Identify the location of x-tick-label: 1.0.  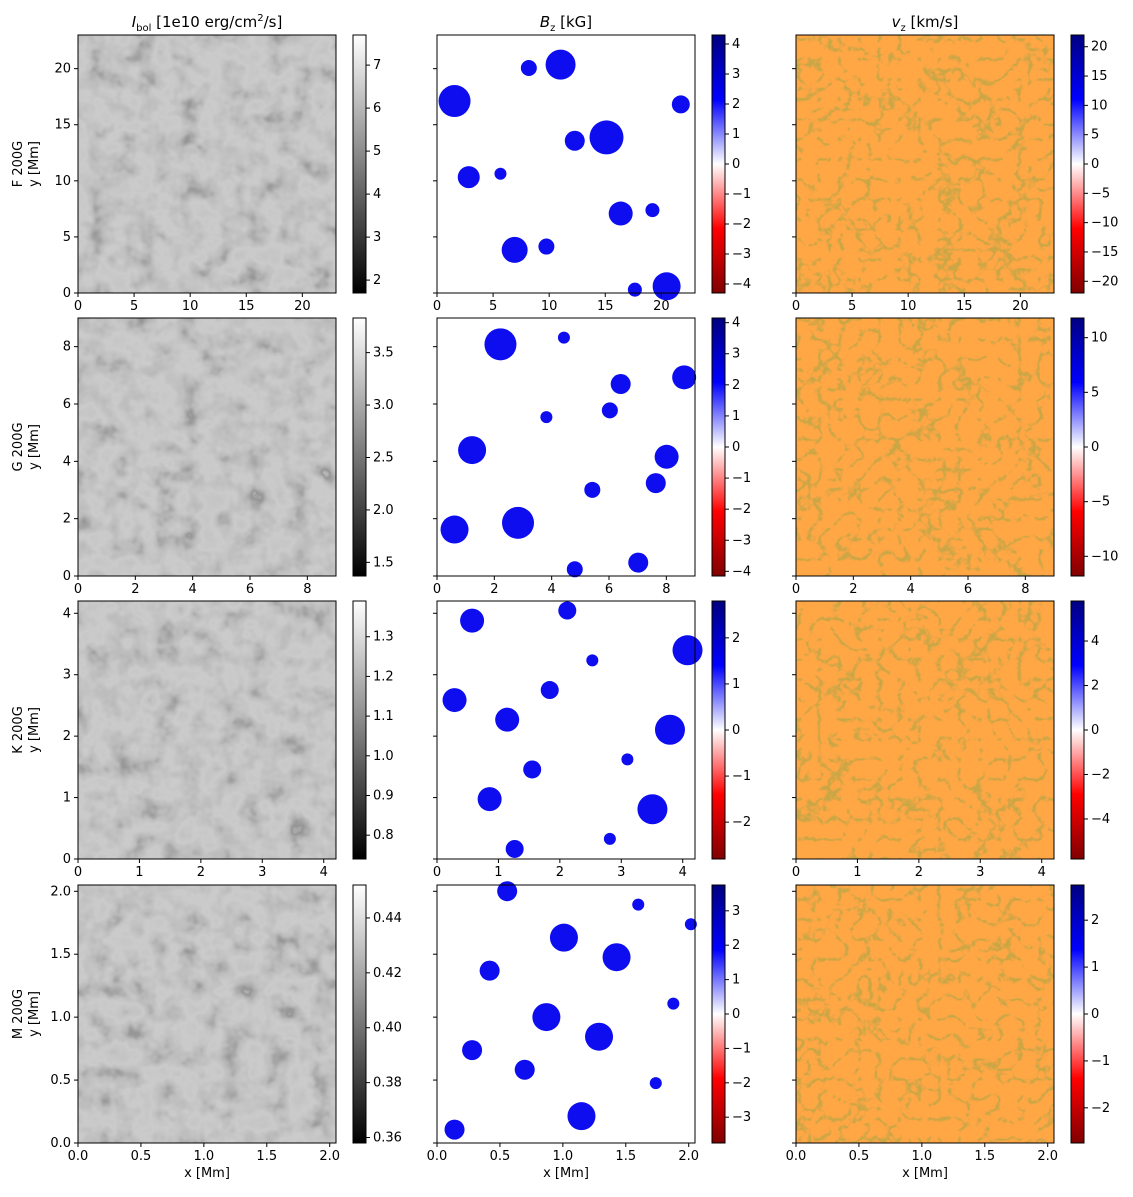
(204, 1156).